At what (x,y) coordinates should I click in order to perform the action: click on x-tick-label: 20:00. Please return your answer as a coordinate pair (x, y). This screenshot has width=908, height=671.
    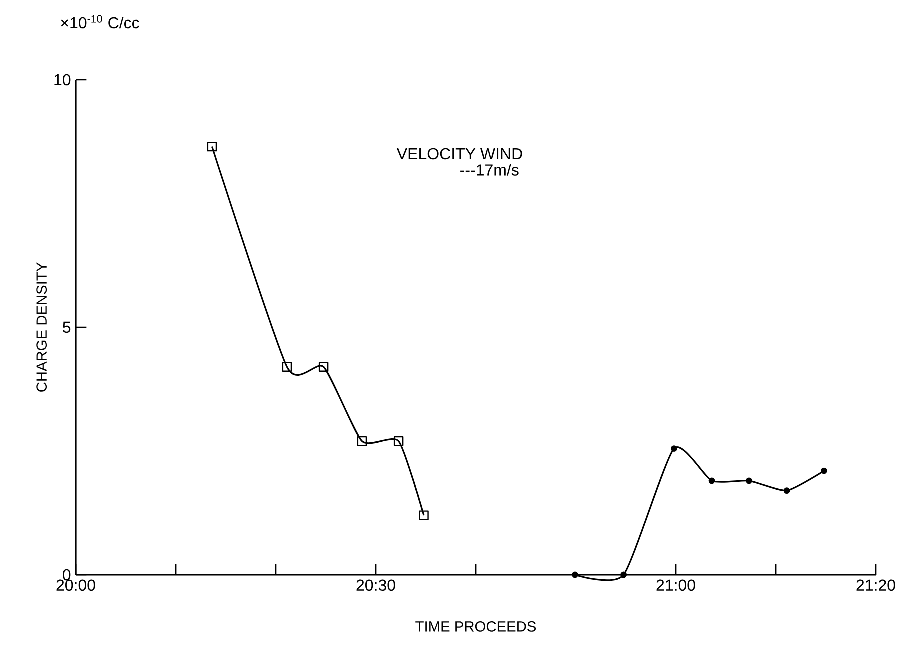
    Looking at the image, I should click on (76, 586).